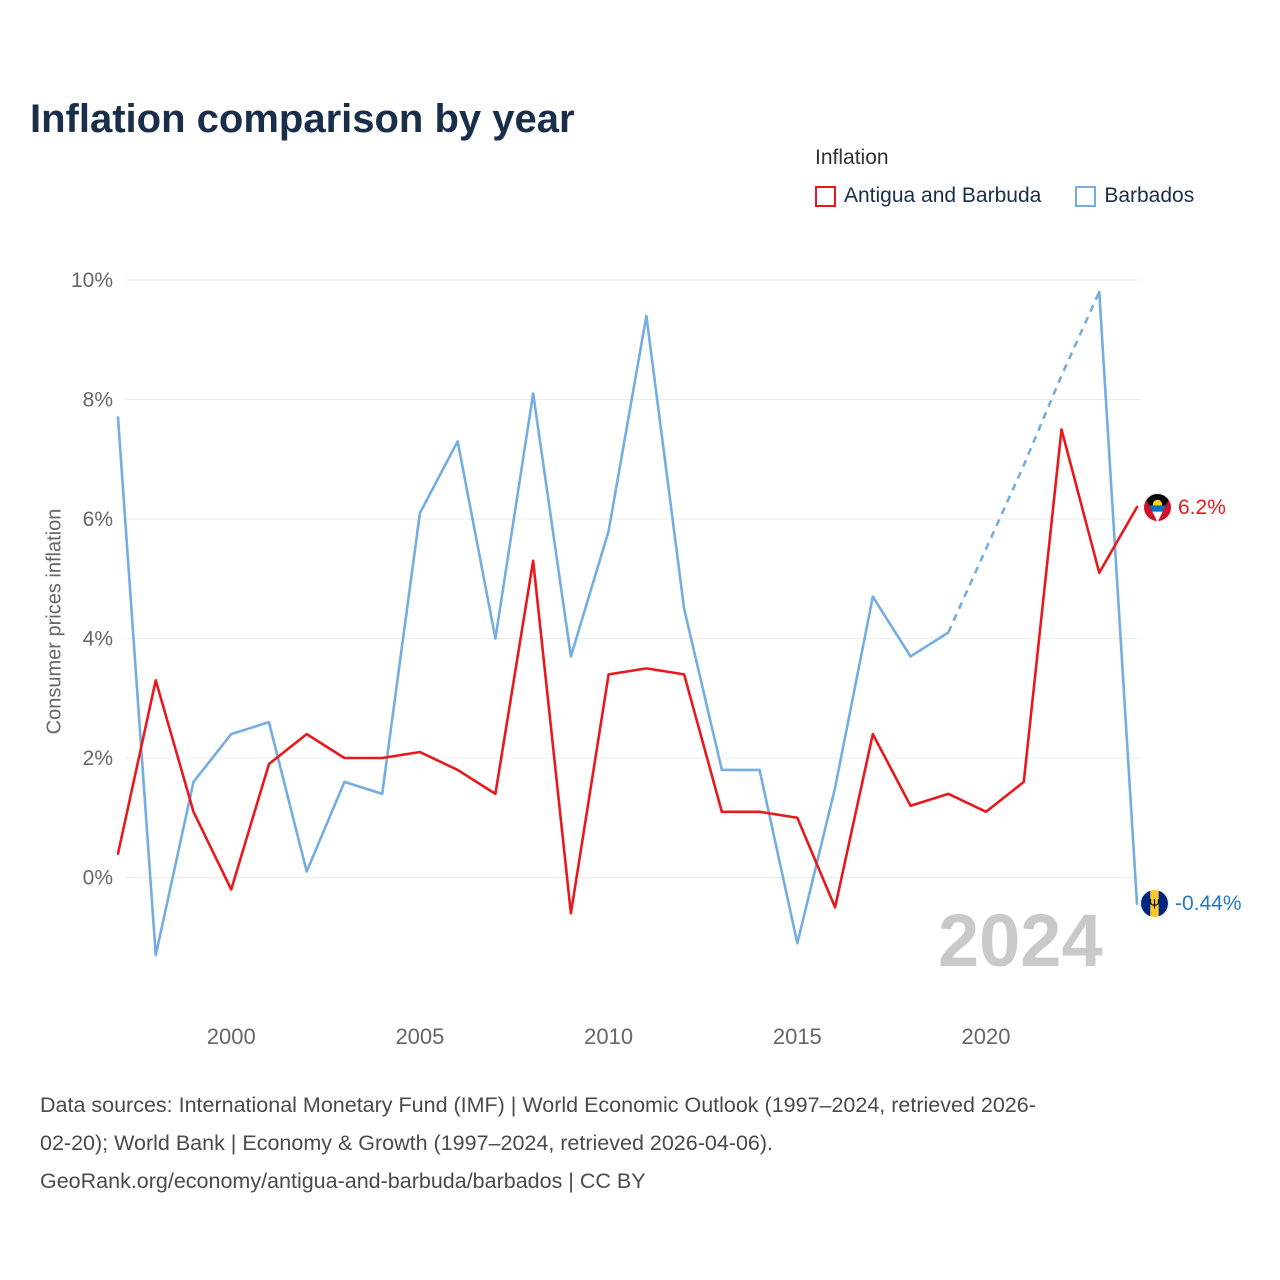 Image resolution: width=1280 pixels, height=1280 pixels. I want to click on legend-item-antigua: Antigua and Barbuda, so click(928, 196).